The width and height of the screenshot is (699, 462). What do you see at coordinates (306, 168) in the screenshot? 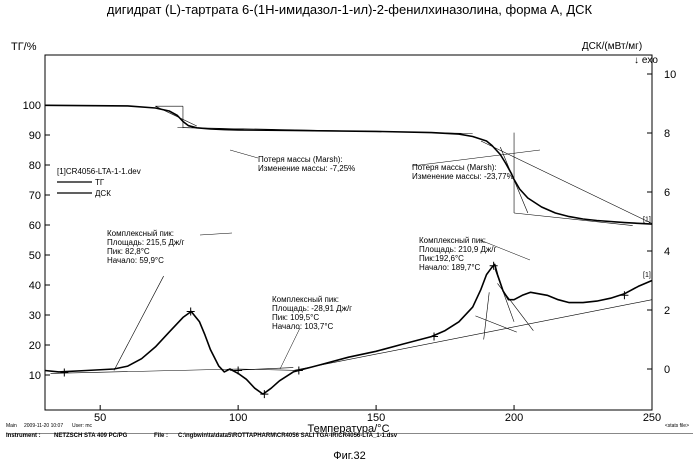
I see `annotation-tg-step1: Изменение массы: -7,25%` at bounding box center [306, 168].